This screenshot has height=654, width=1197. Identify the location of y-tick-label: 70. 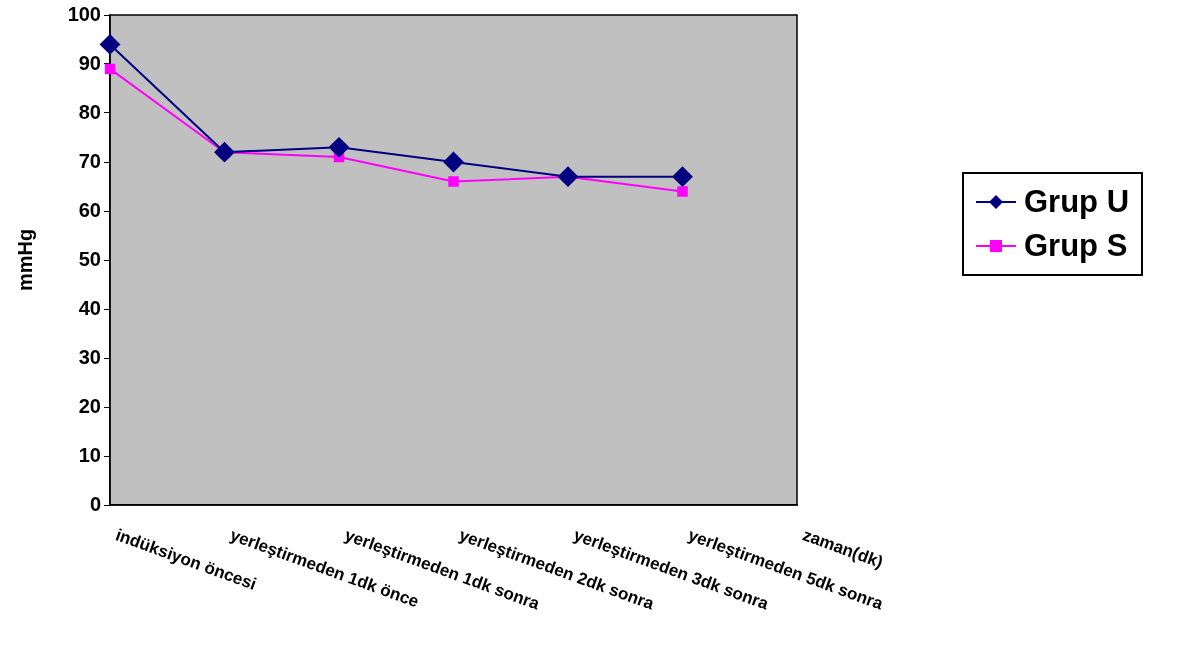
(89, 160).